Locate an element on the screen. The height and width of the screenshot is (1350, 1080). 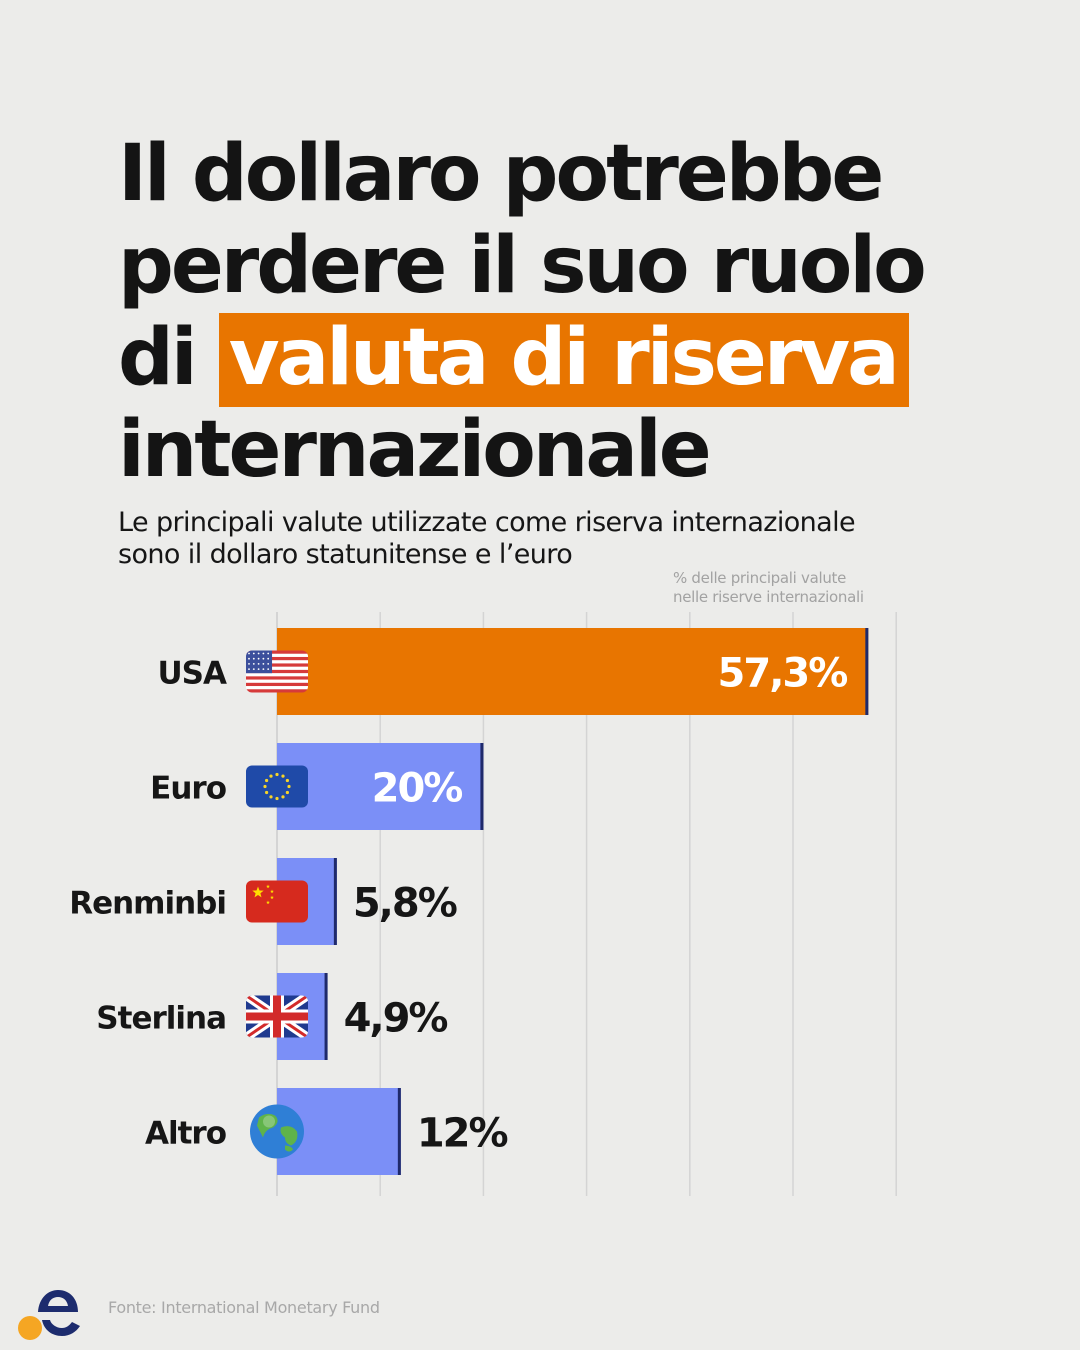
category-label: USA is located at coordinates (192, 674).